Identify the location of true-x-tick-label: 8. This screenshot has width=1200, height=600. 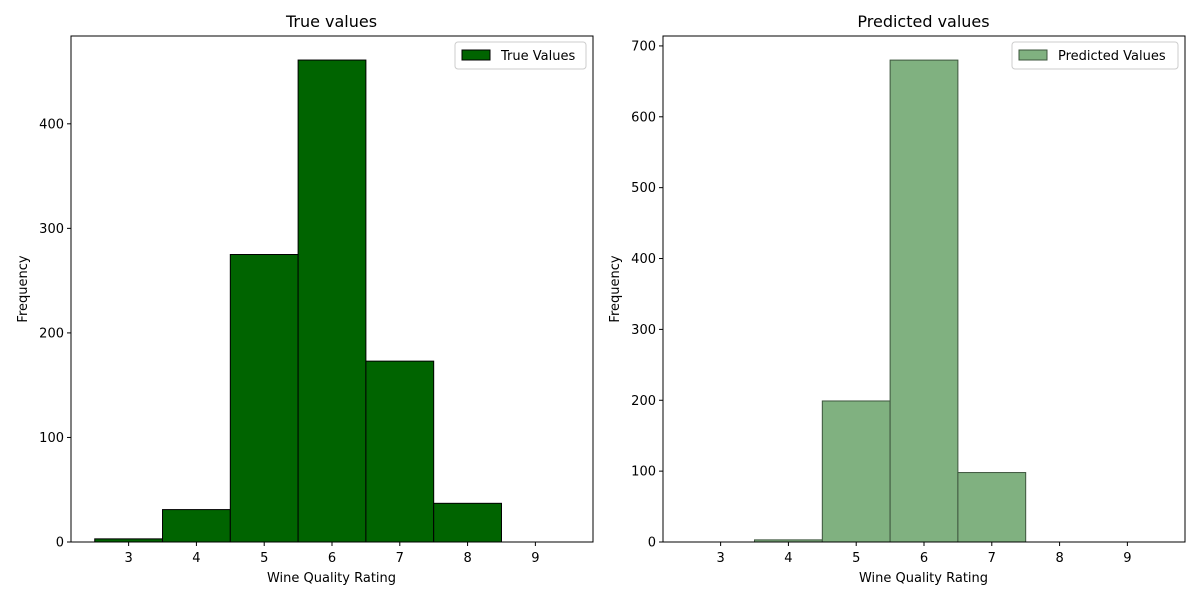
(467, 558).